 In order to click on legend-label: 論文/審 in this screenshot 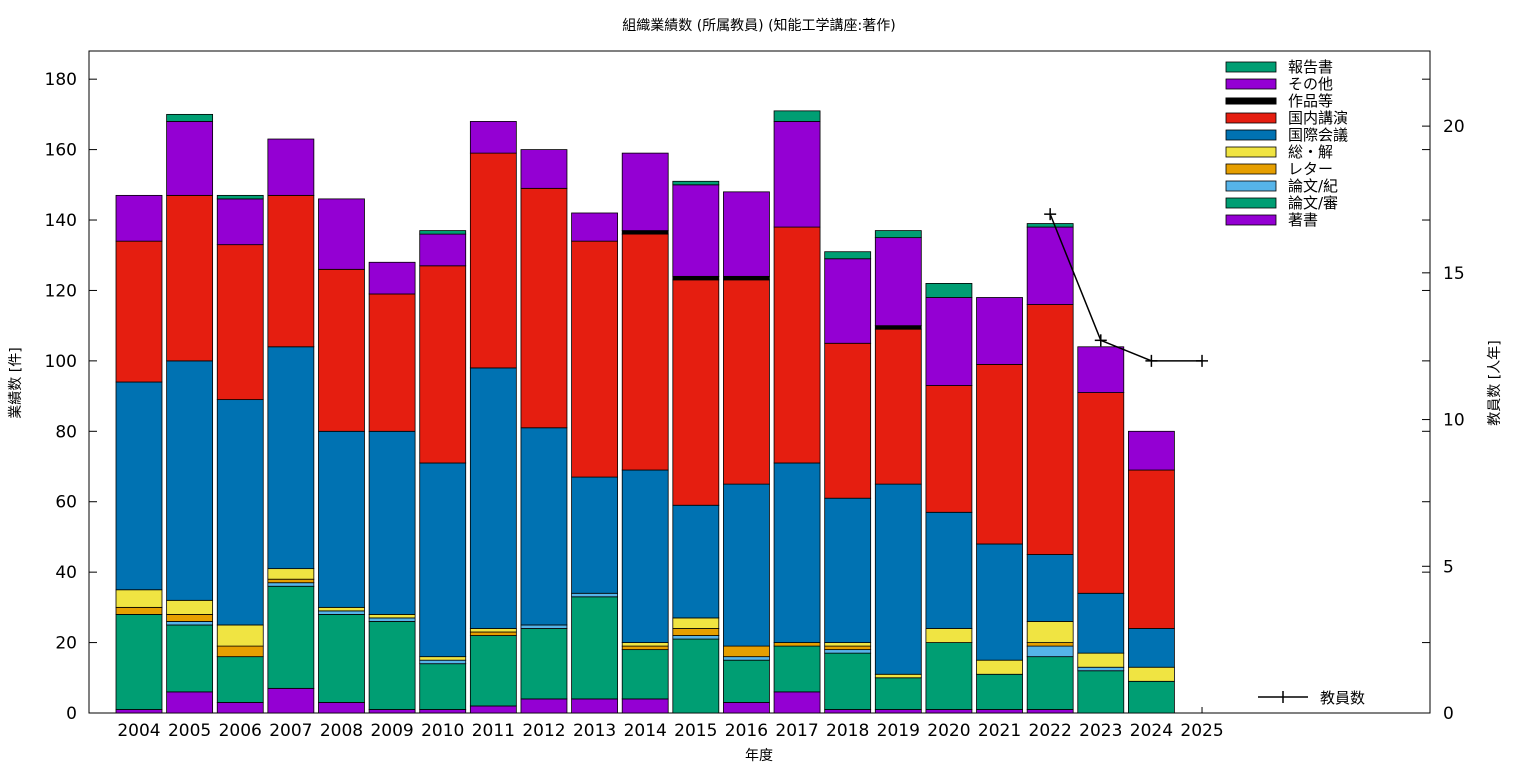, I will do `click(1313, 203)`.